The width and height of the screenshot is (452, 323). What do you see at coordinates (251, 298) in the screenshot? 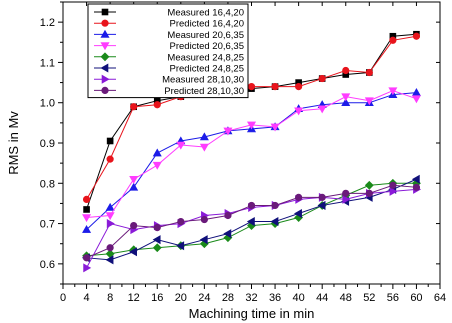
I see `x-tick-label: 32` at bounding box center [251, 298].